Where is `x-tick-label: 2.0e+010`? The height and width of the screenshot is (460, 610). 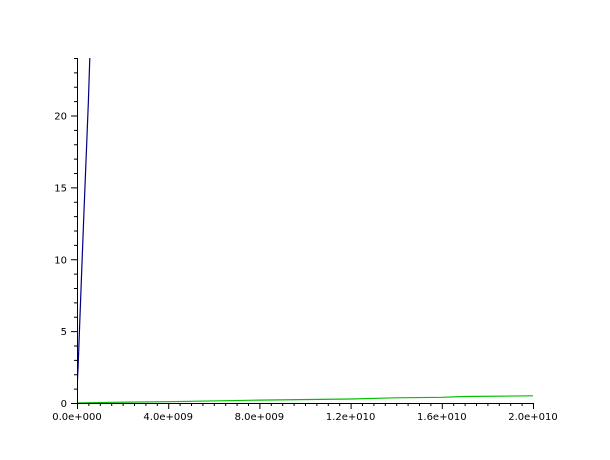 x-tick-label: 2.0e+010 is located at coordinates (533, 417).